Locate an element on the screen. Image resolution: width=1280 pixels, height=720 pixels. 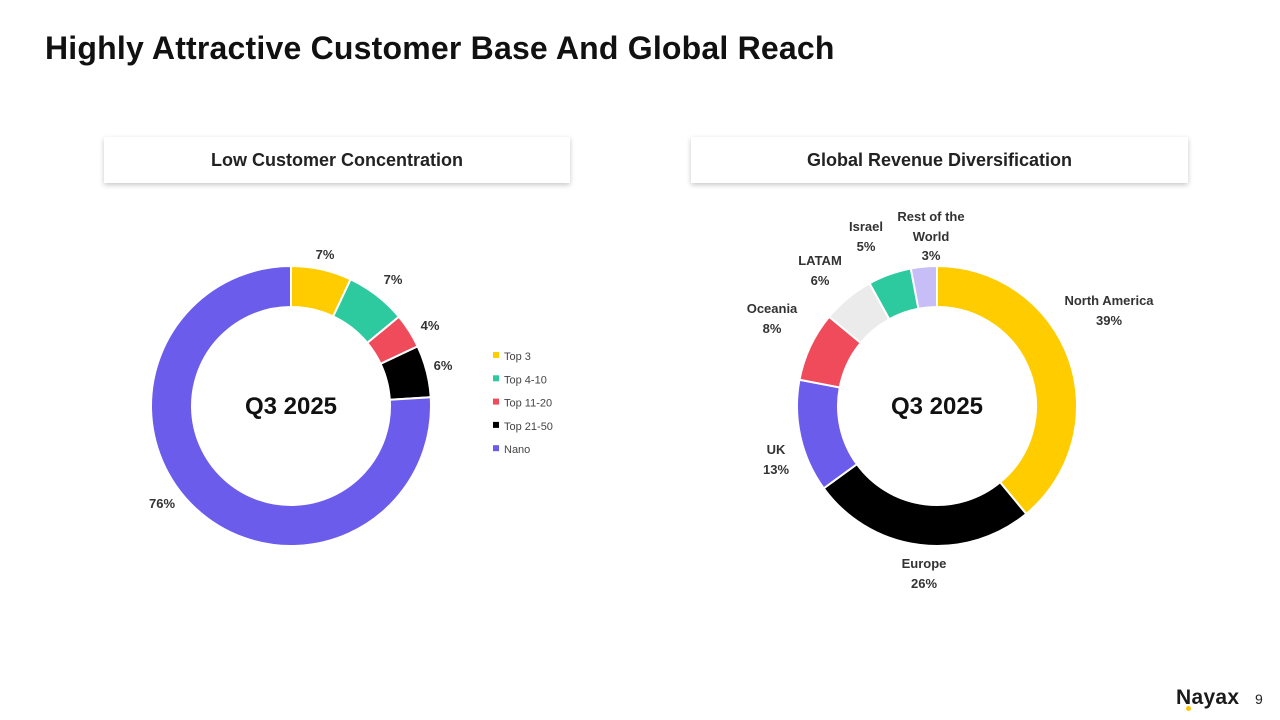
customer-data-label-nano: 76% is located at coordinates (162, 503).